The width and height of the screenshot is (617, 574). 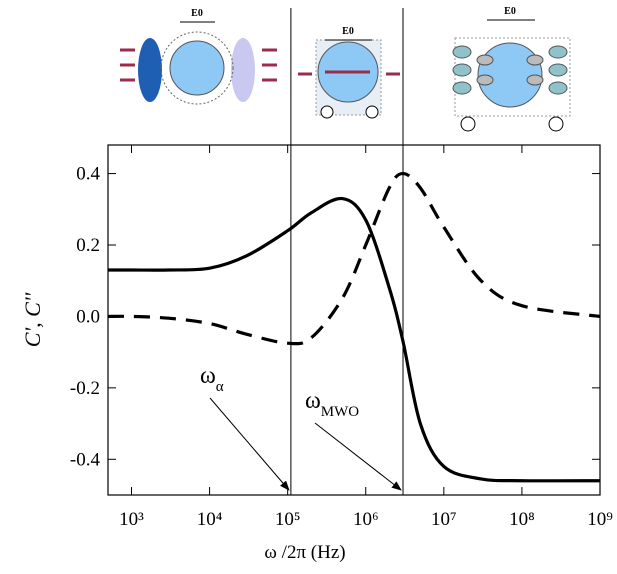 I want to click on x-axis-label: ω /2π (Hz), so click(x=304, y=552).